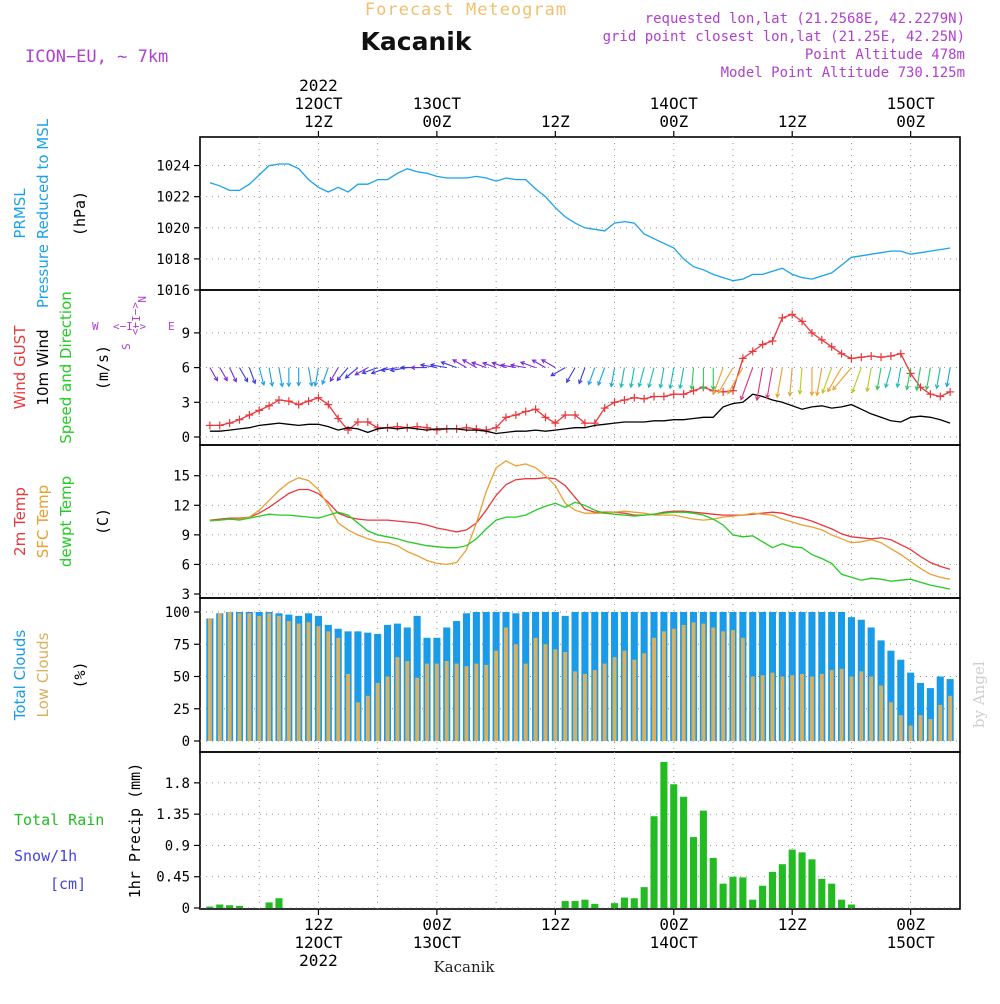 The height and width of the screenshot is (1004, 1000). I want to click on time-label-top: 14OCT, so click(674, 103).